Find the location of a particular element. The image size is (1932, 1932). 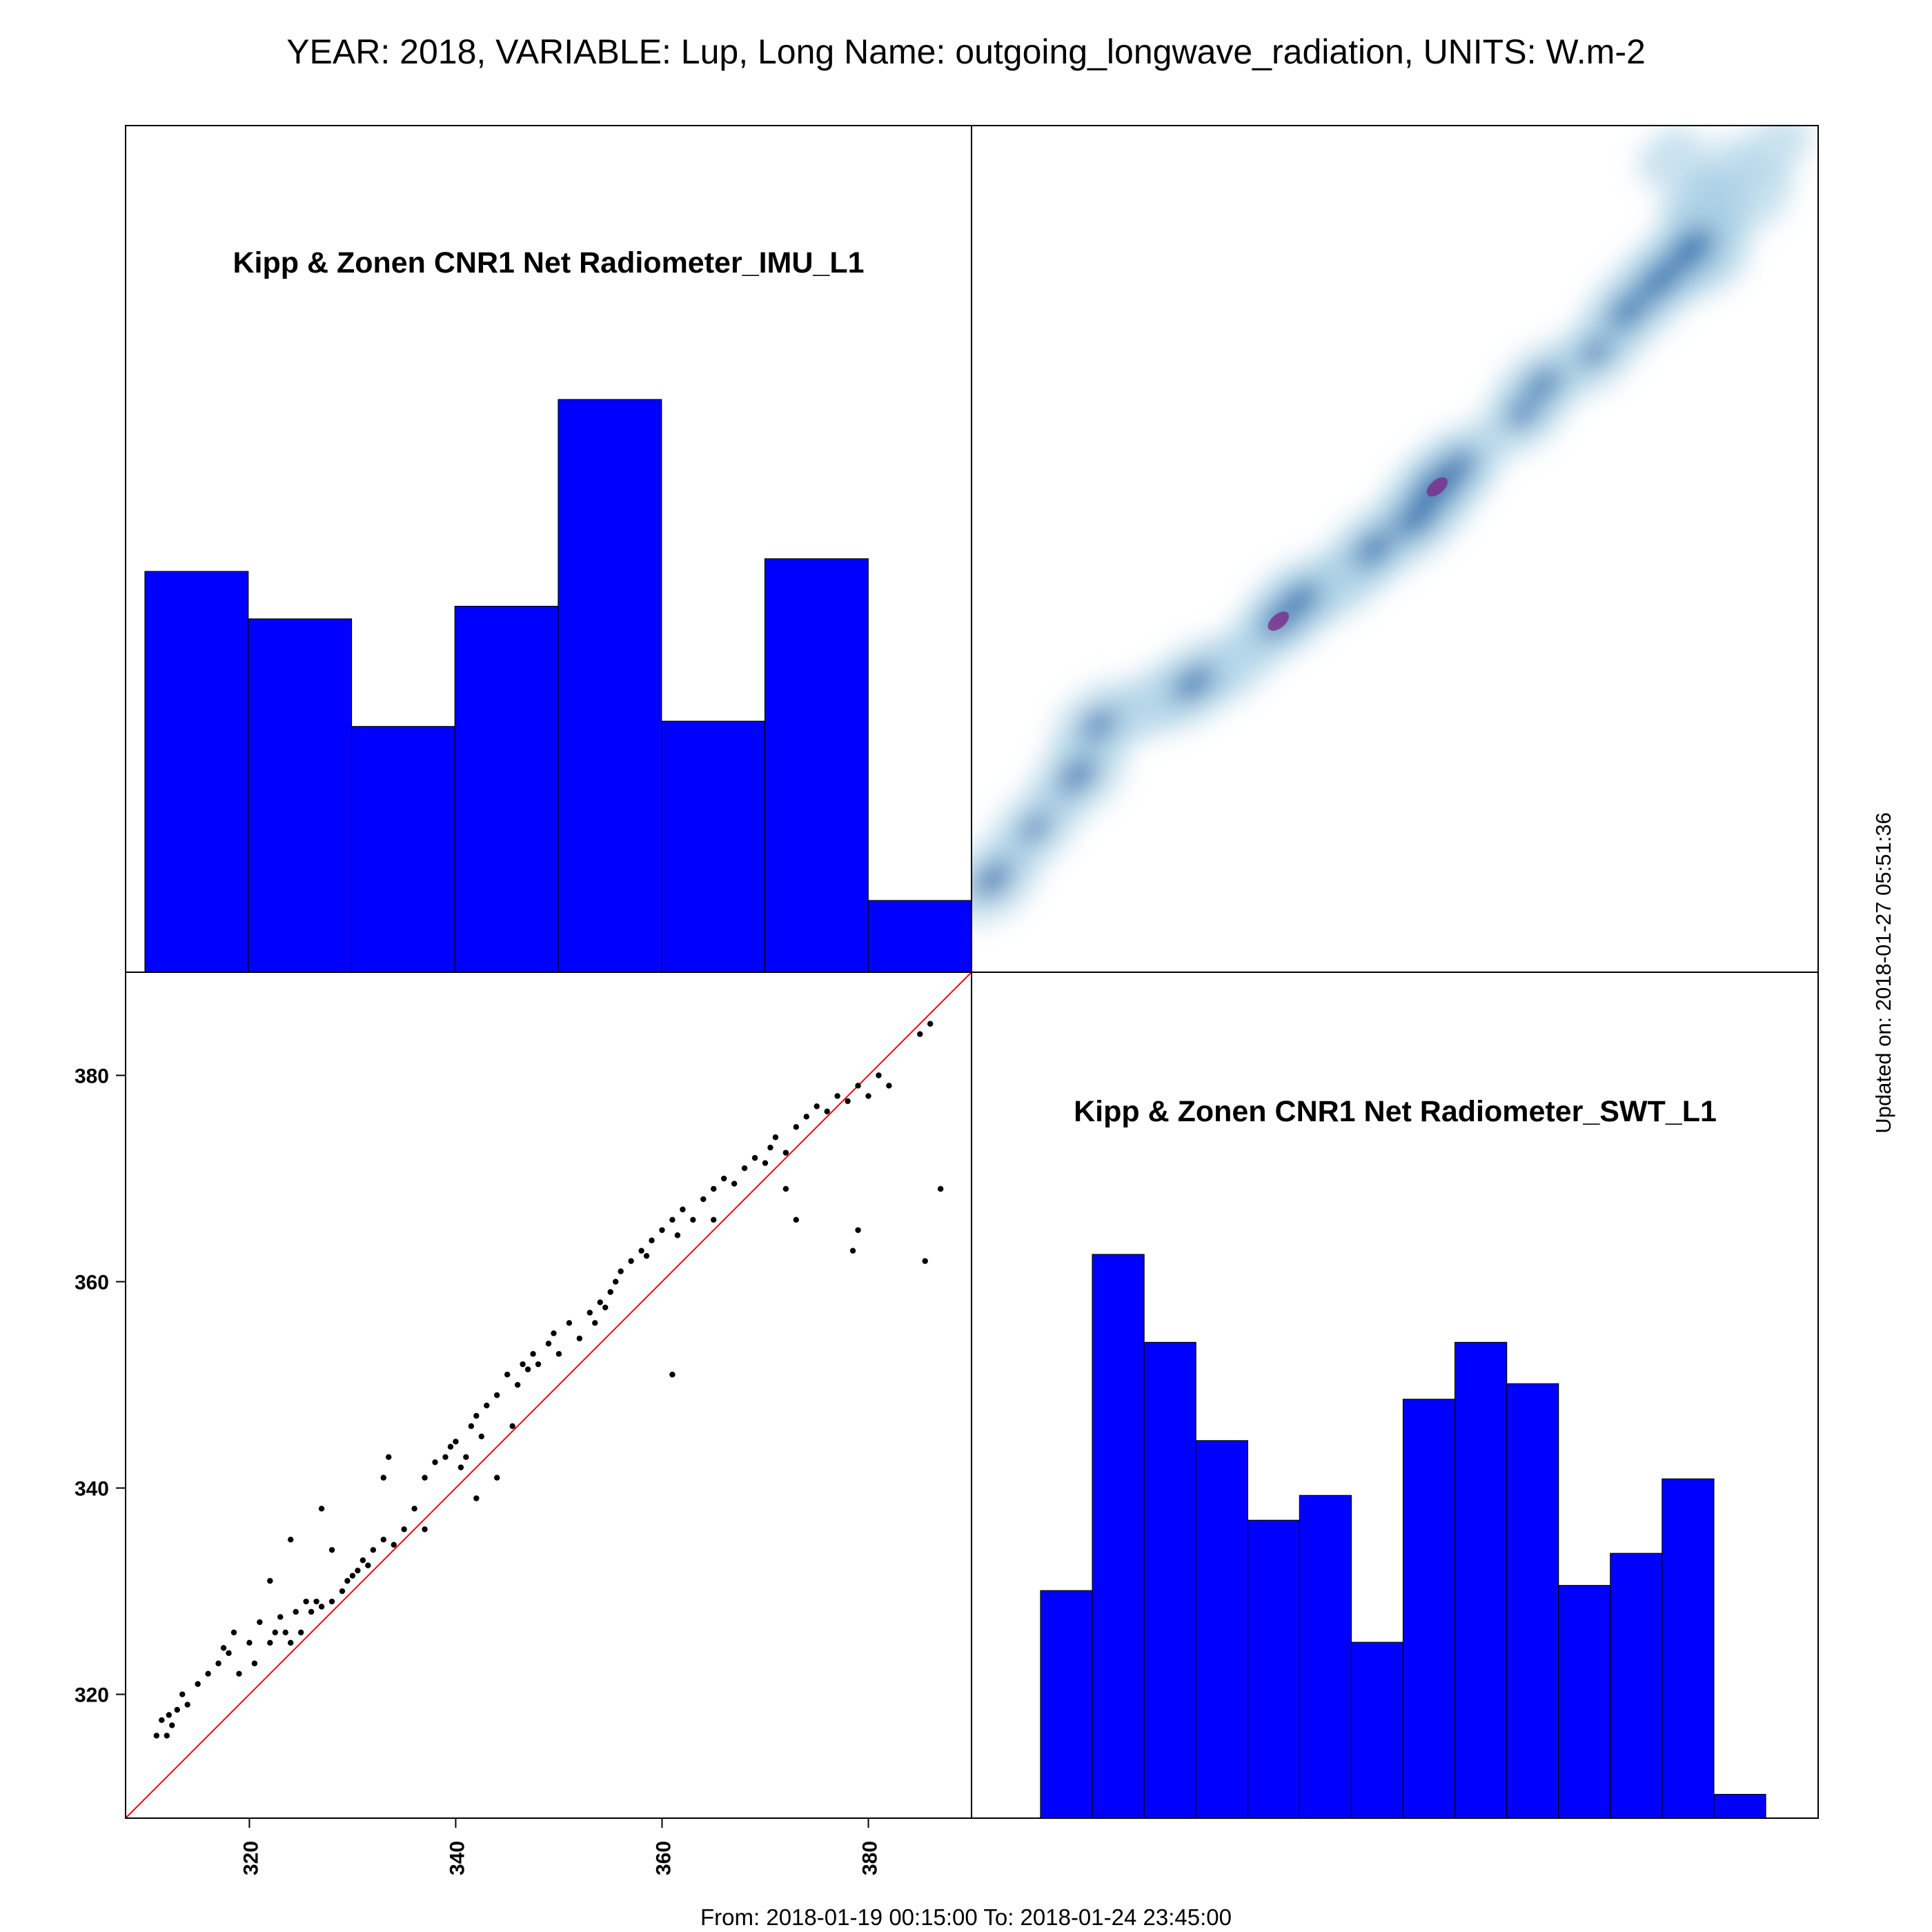

y-tick-label: 360 is located at coordinates (92, 1283).